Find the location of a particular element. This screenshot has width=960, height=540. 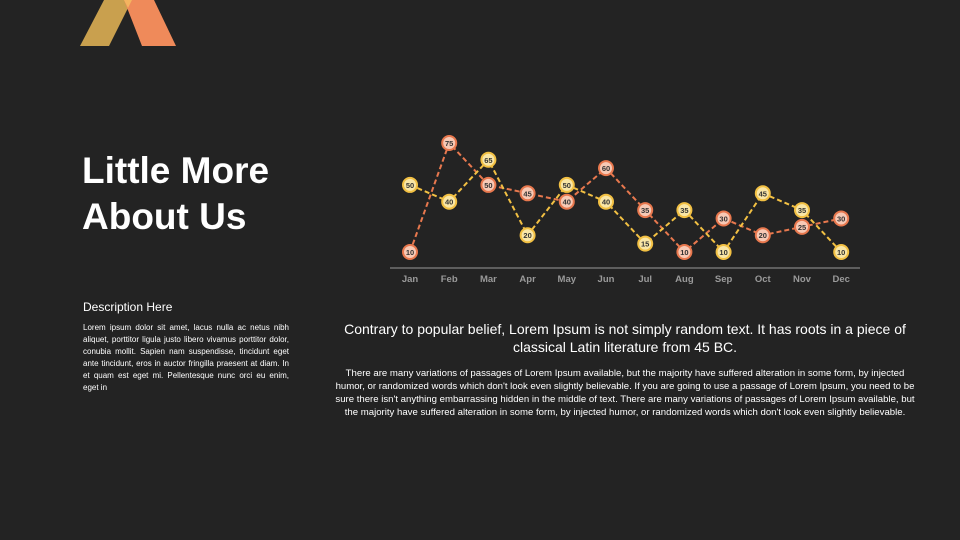

series-1-data-label: 60 is located at coordinates (606, 168).